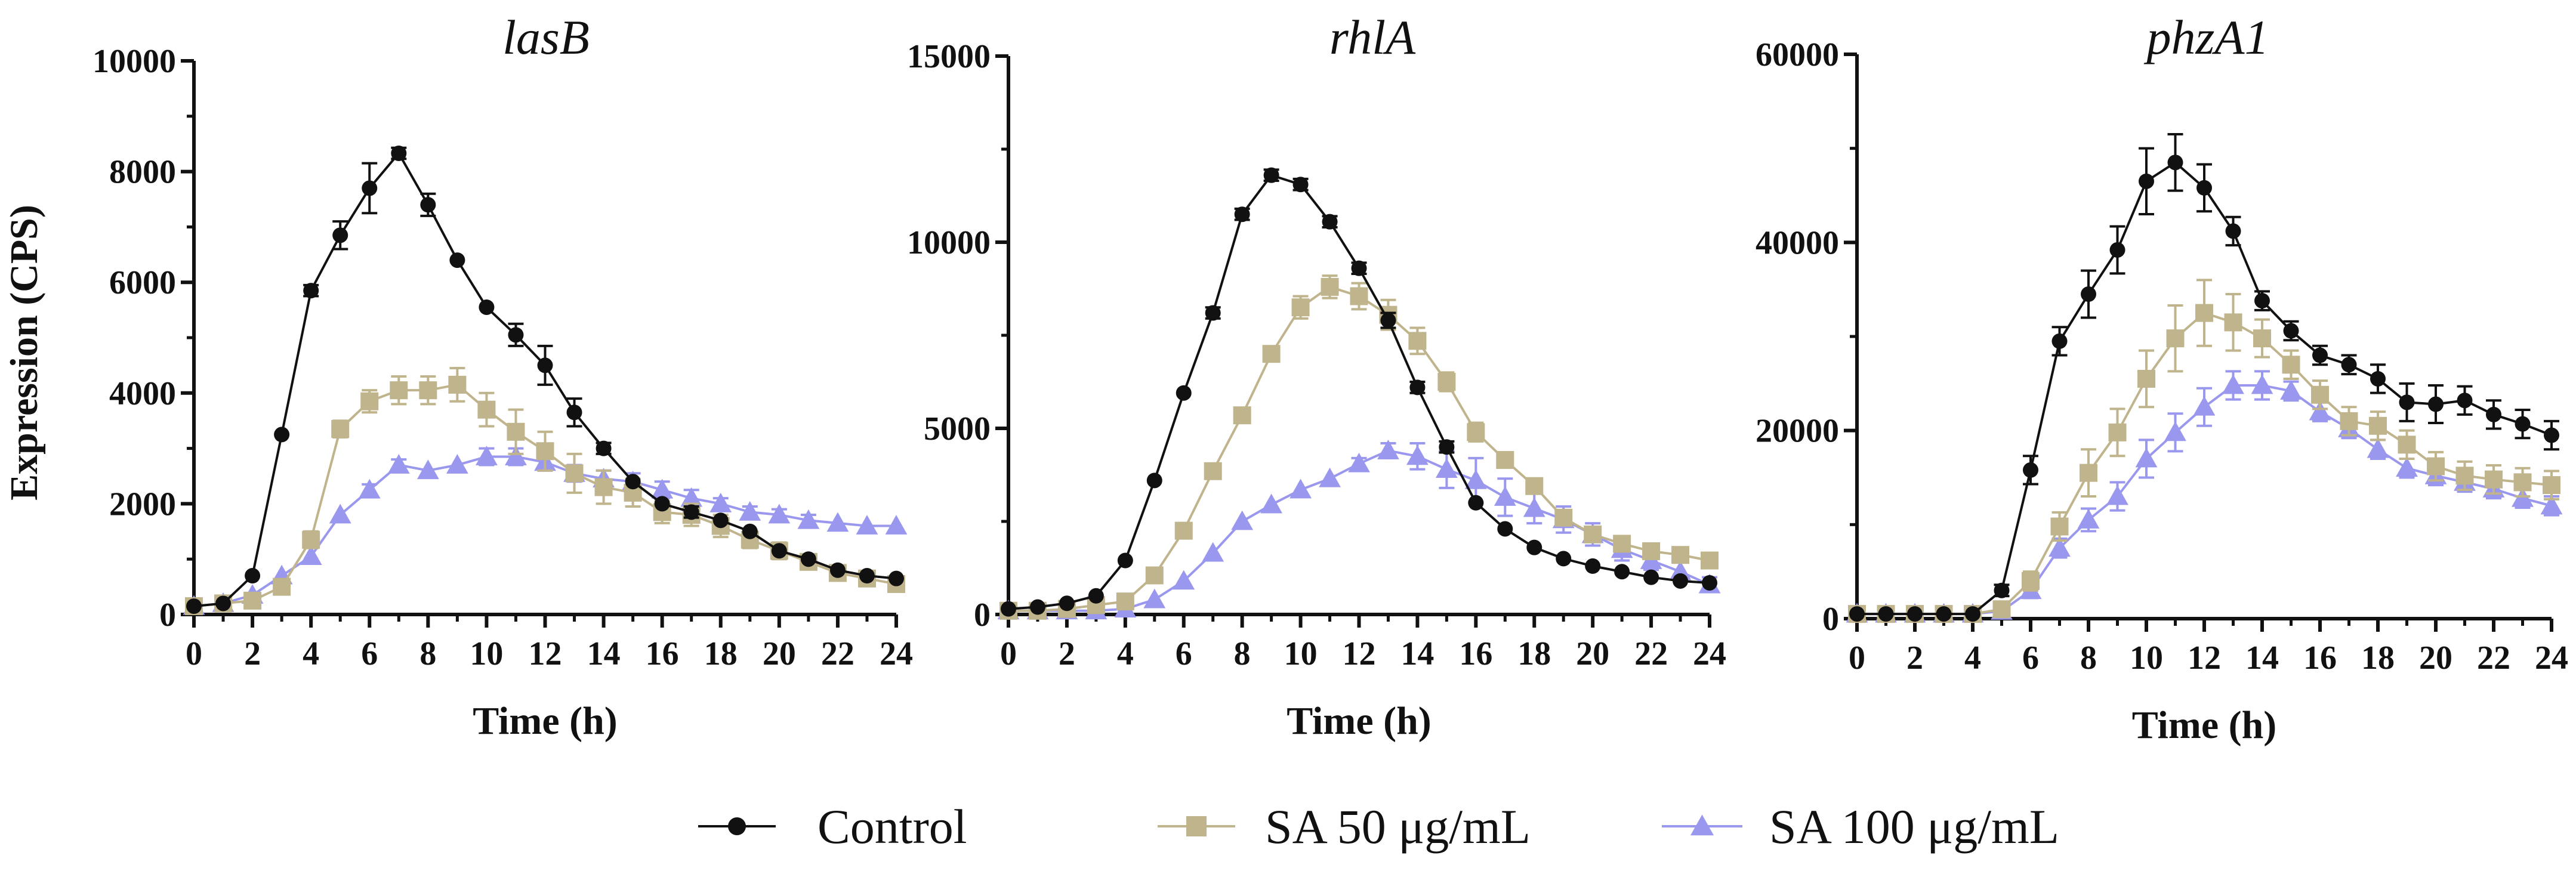 Image resolution: width=2576 pixels, height=874 pixels. Describe the element at coordinates (949, 243) in the screenshot. I see `y-tick-label: 10000` at that location.